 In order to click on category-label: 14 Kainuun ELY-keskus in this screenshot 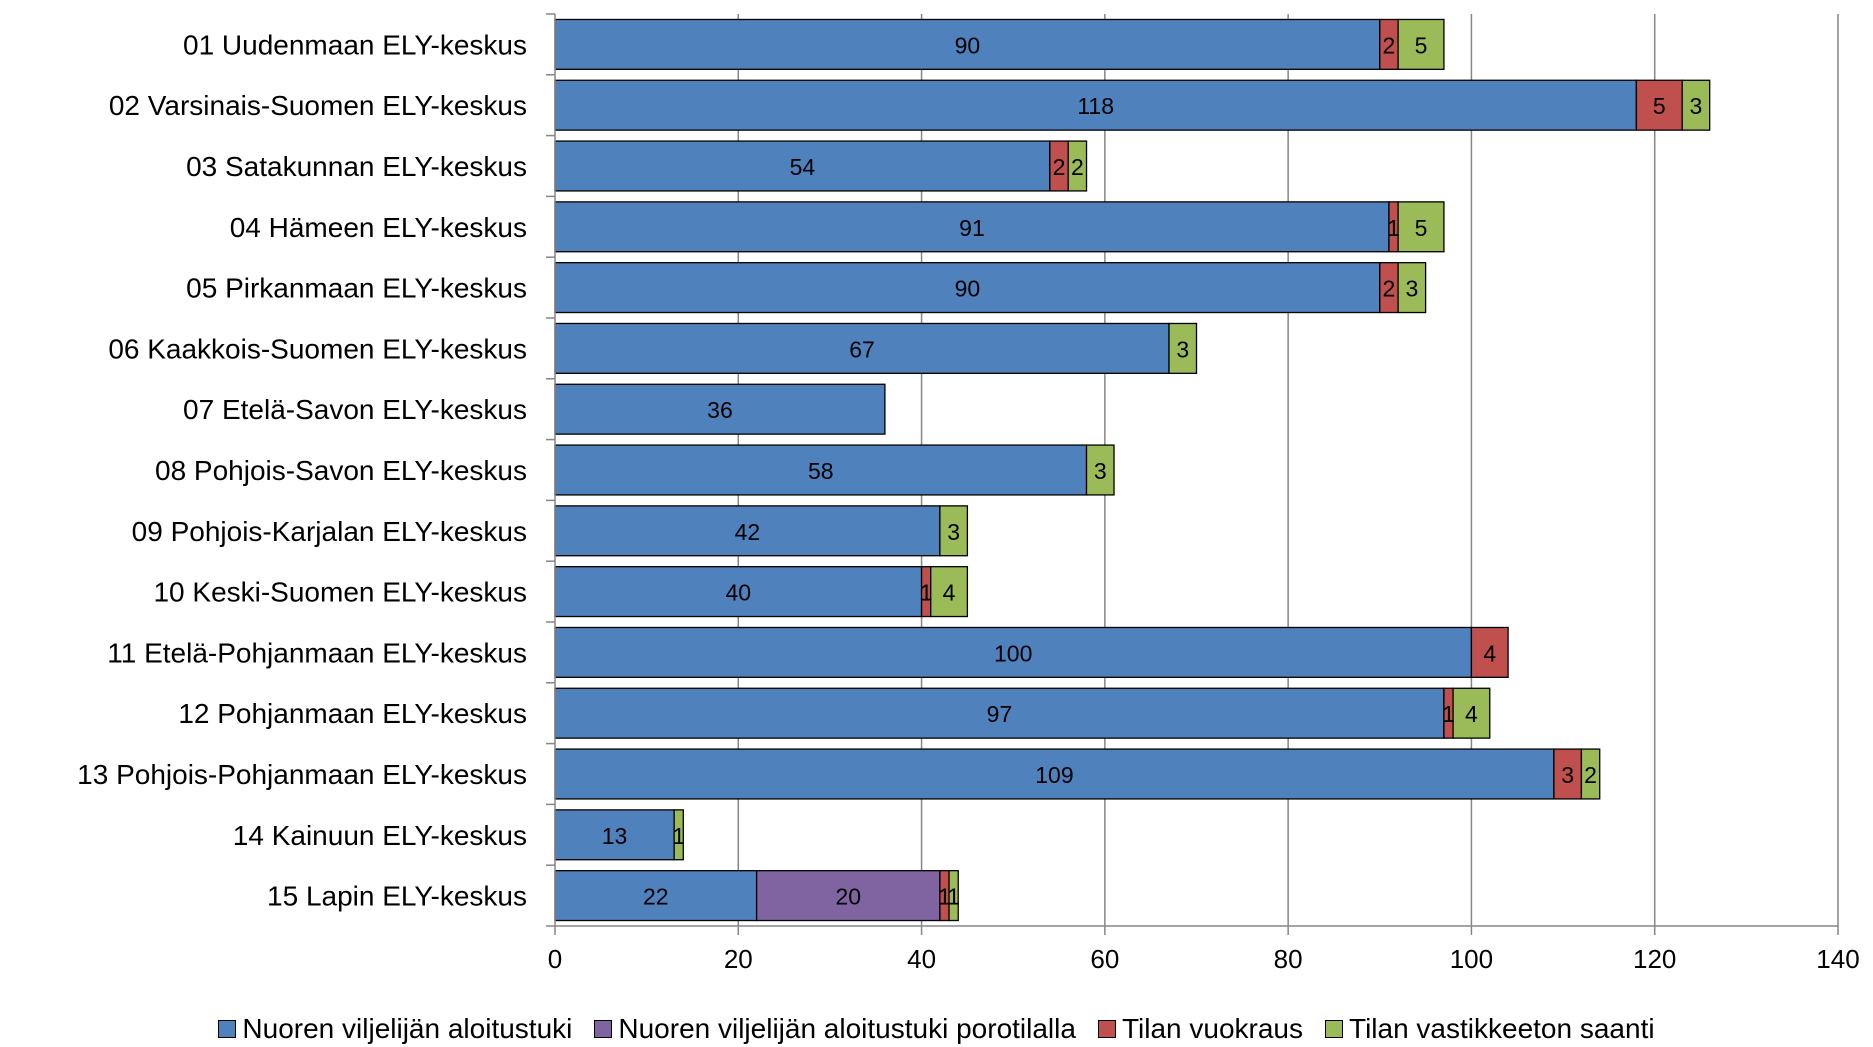, I will do `click(380, 835)`.